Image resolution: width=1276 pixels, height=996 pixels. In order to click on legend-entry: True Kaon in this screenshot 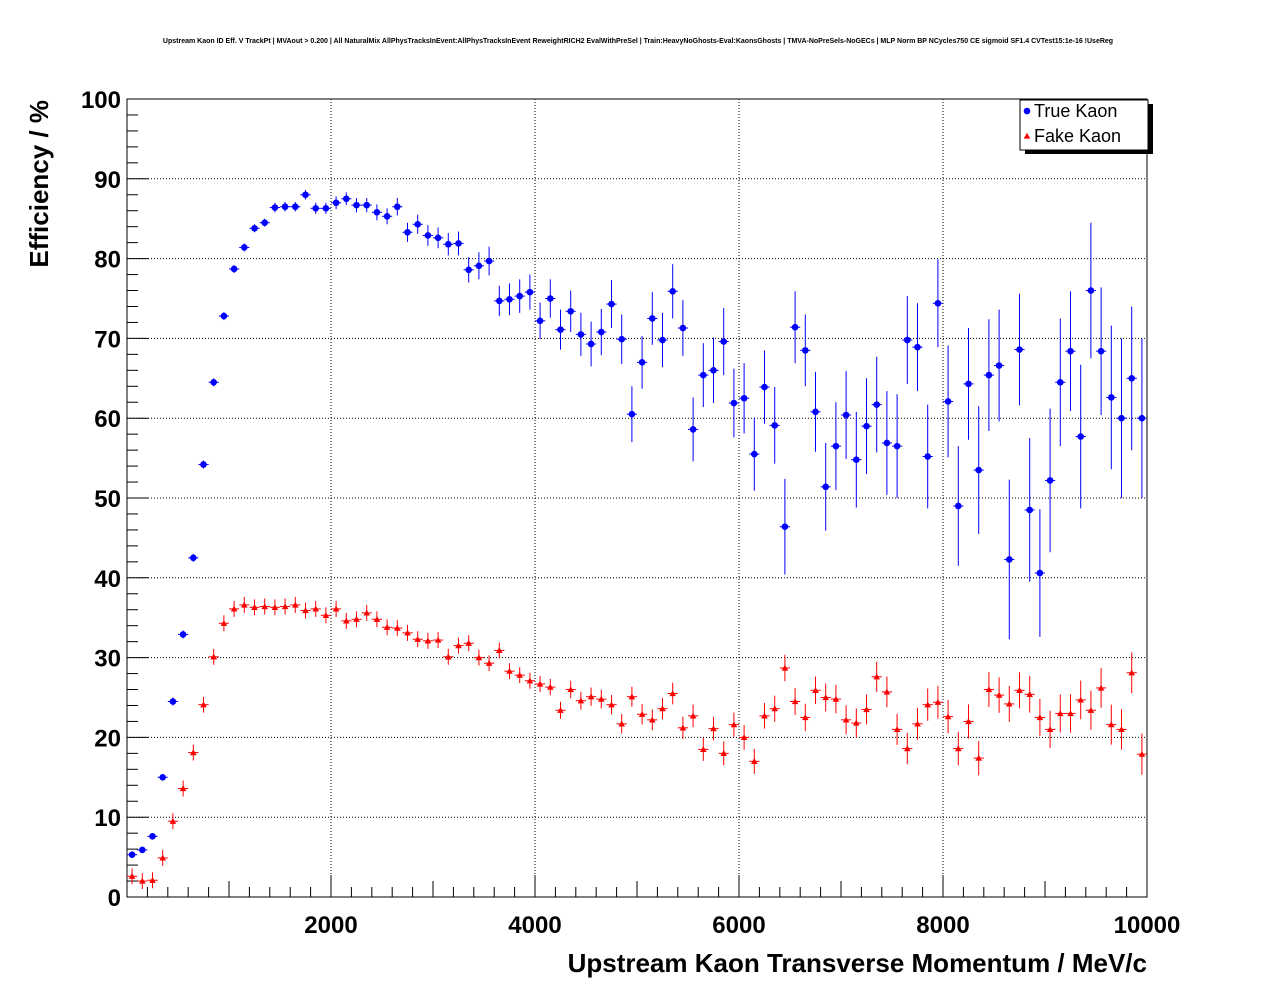, I will do `click(1070, 111)`.